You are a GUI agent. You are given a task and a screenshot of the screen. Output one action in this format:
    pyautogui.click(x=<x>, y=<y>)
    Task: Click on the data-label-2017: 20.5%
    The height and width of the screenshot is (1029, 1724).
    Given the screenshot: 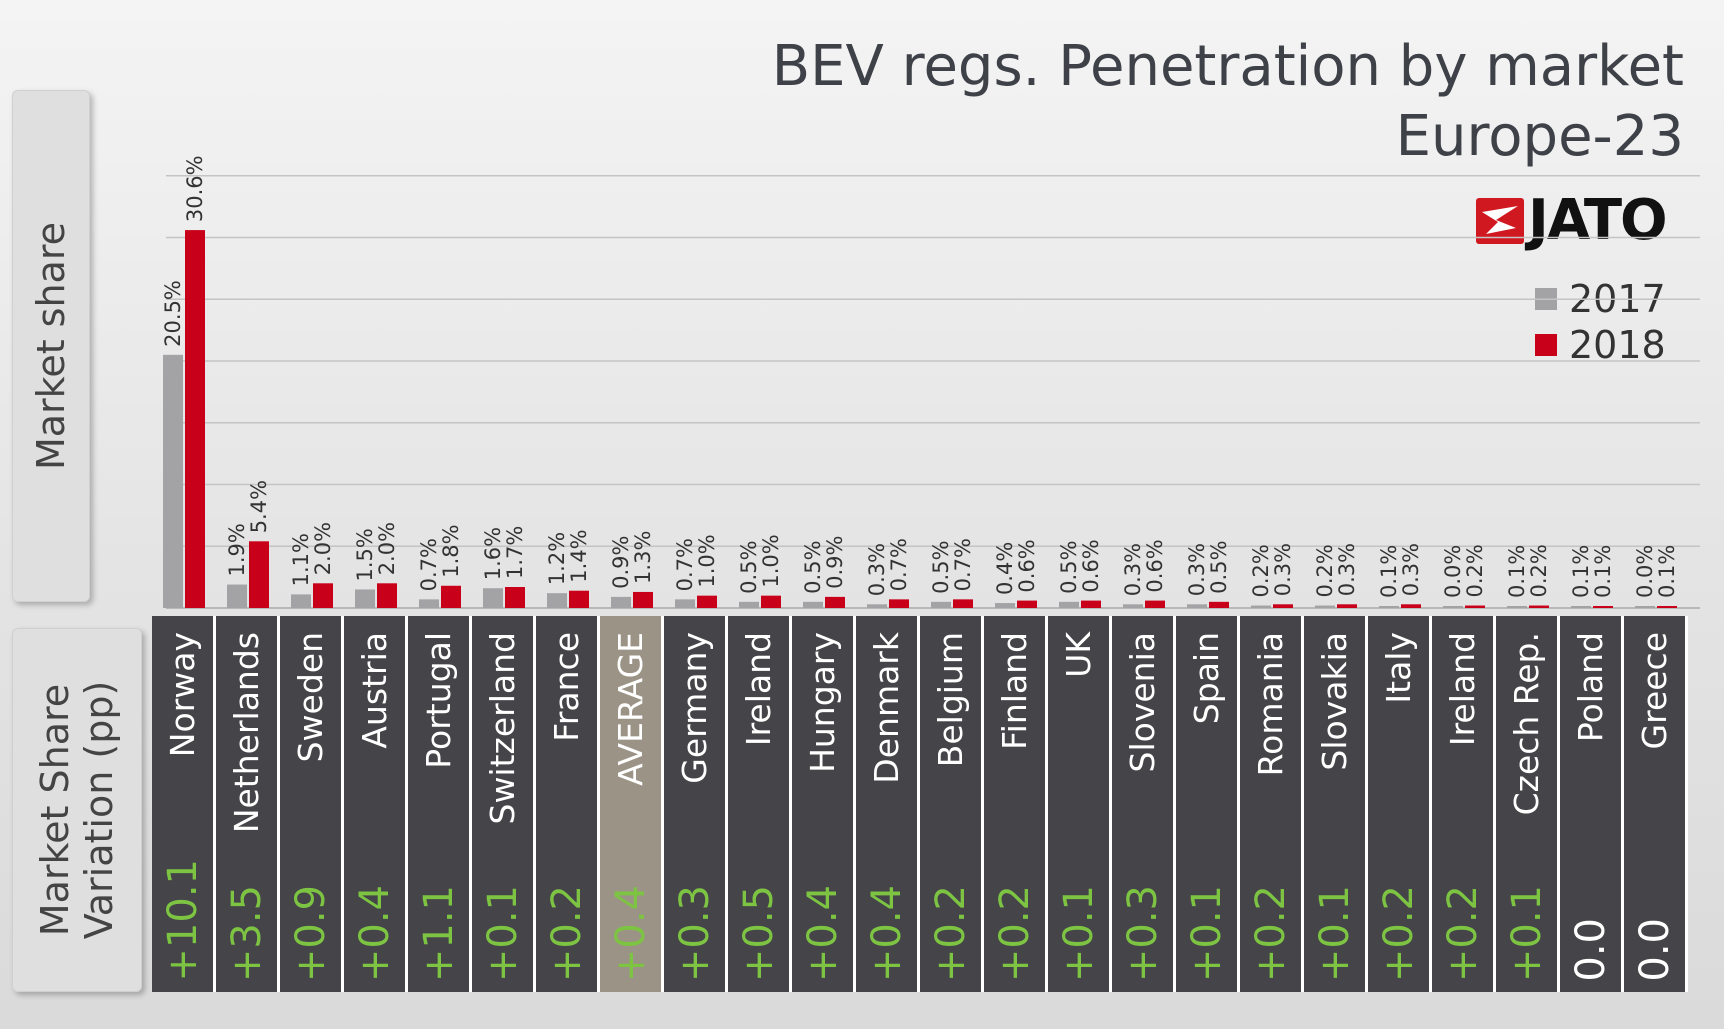 What is the action you would take?
    pyautogui.click(x=173, y=313)
    